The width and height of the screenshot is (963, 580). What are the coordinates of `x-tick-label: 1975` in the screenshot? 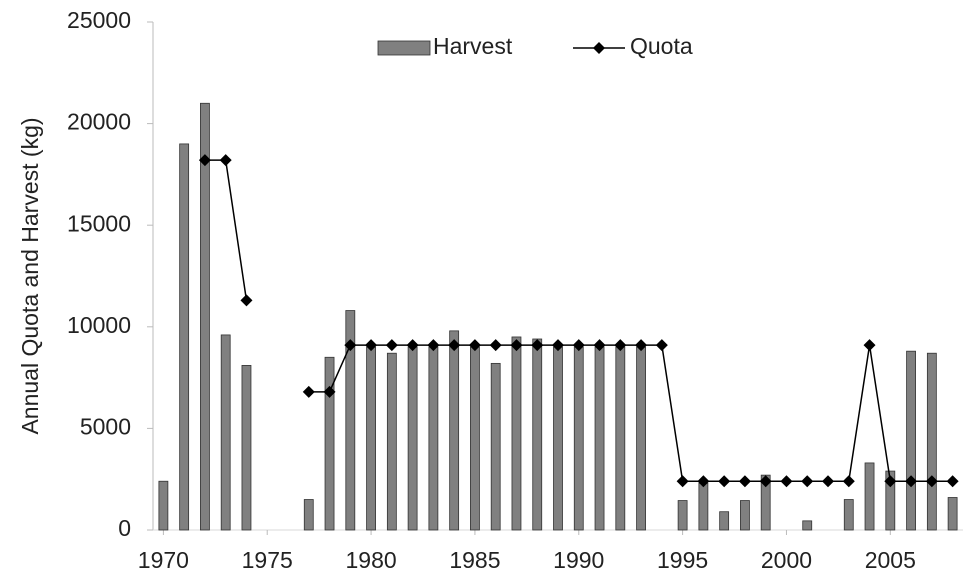 It's located at (267, 560).